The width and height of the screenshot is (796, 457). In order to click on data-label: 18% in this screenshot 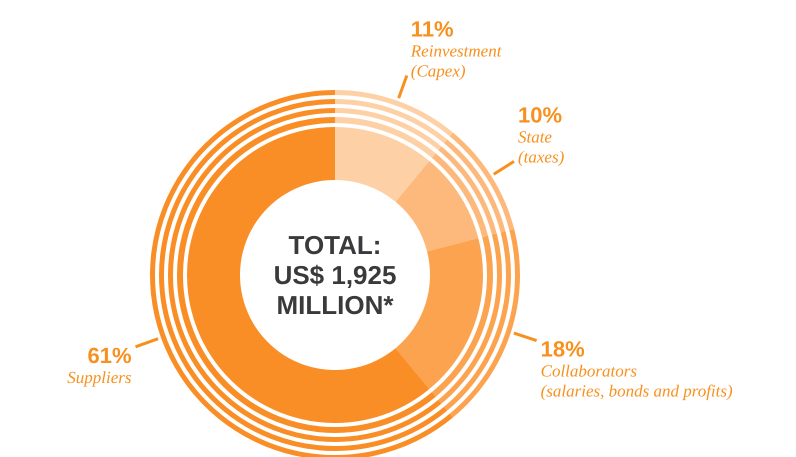, I will do `click(562, 349)`.